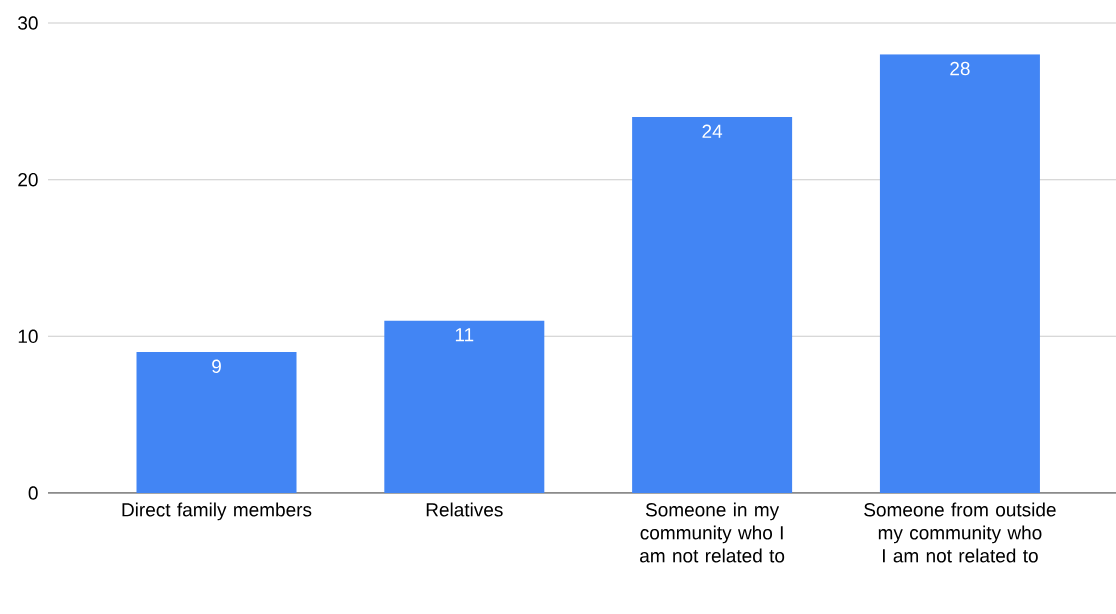  What do you see at coordinates (216, 366) in the screenshot?
I see `data-label: 9` at bounding box center [216, 366].